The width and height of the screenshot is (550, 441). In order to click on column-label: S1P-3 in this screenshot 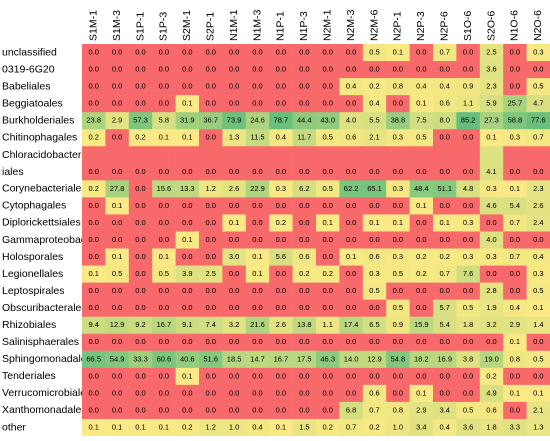, I will do `click(164, 26)`.